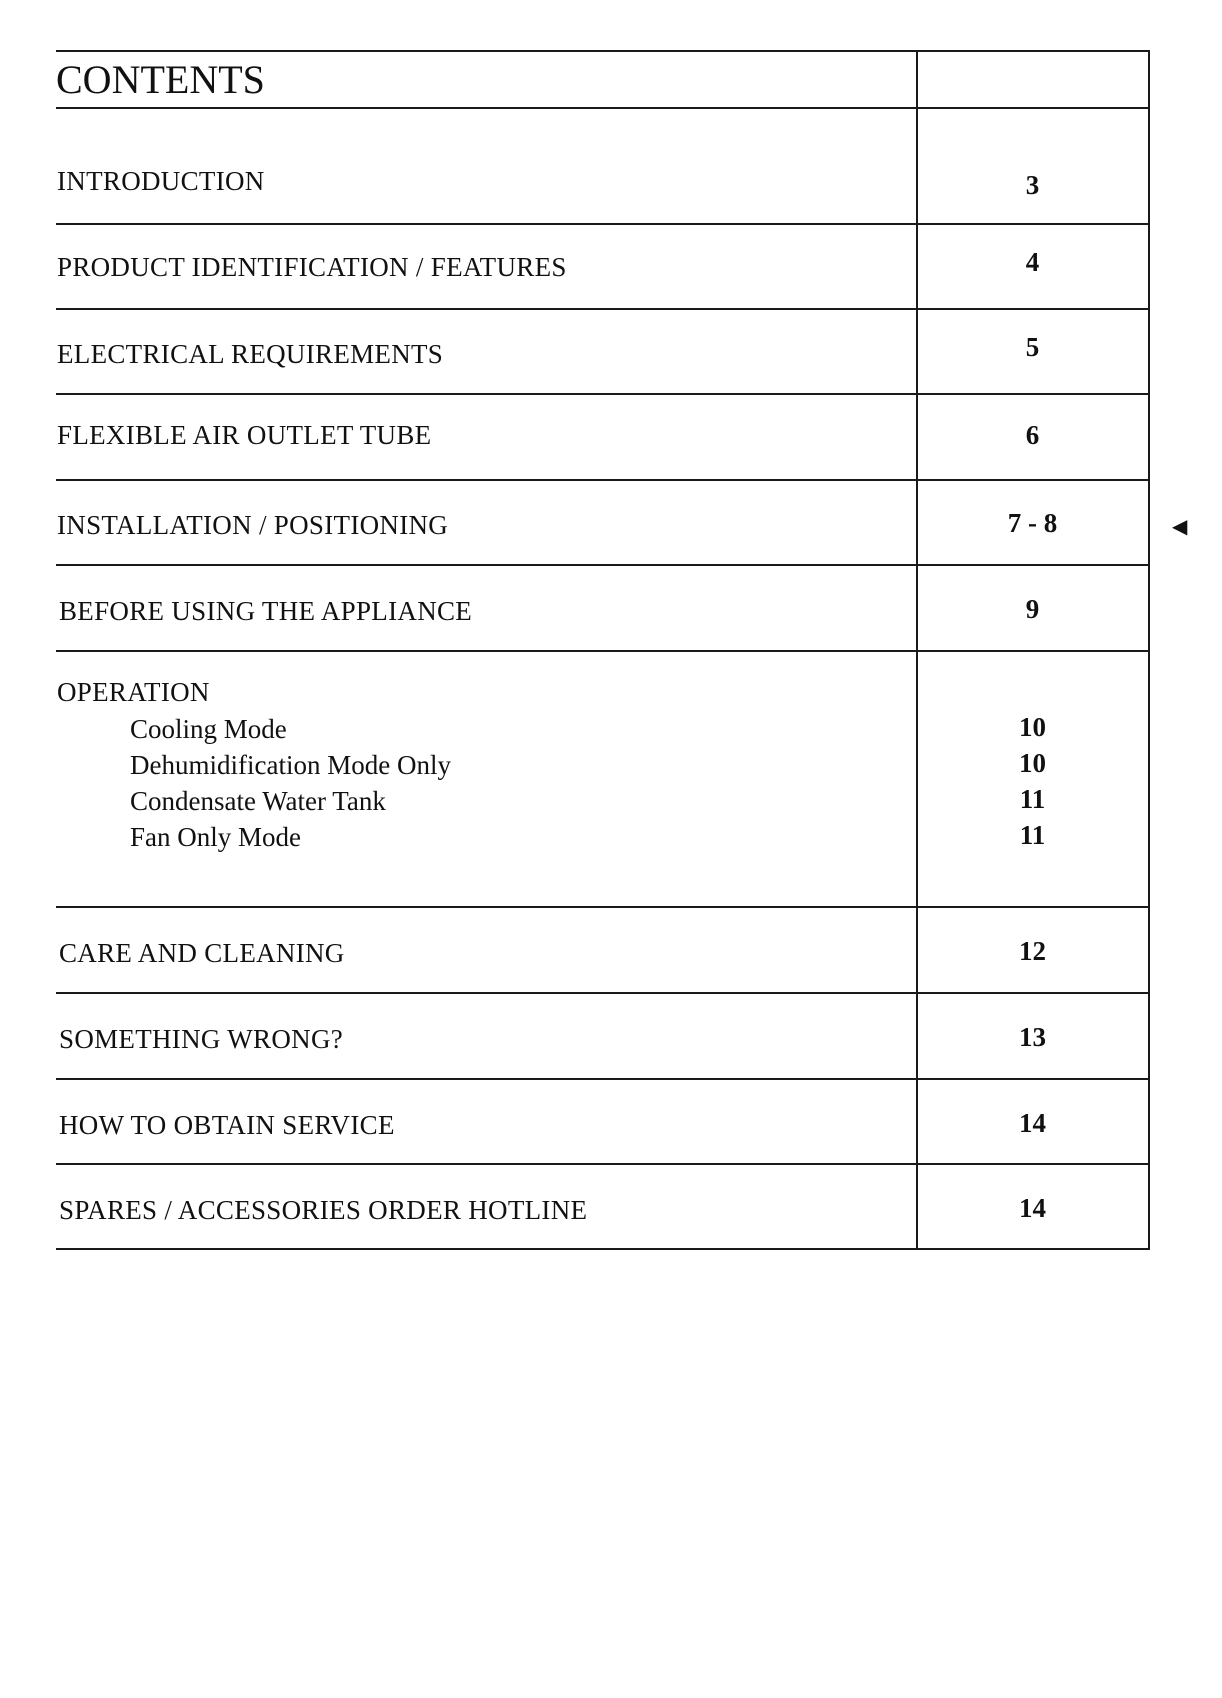  What do you see at coordinates (1032, 523) in the screenshot?
I see `toc-page: 7 - 8` at bounding box center [1032, 523].